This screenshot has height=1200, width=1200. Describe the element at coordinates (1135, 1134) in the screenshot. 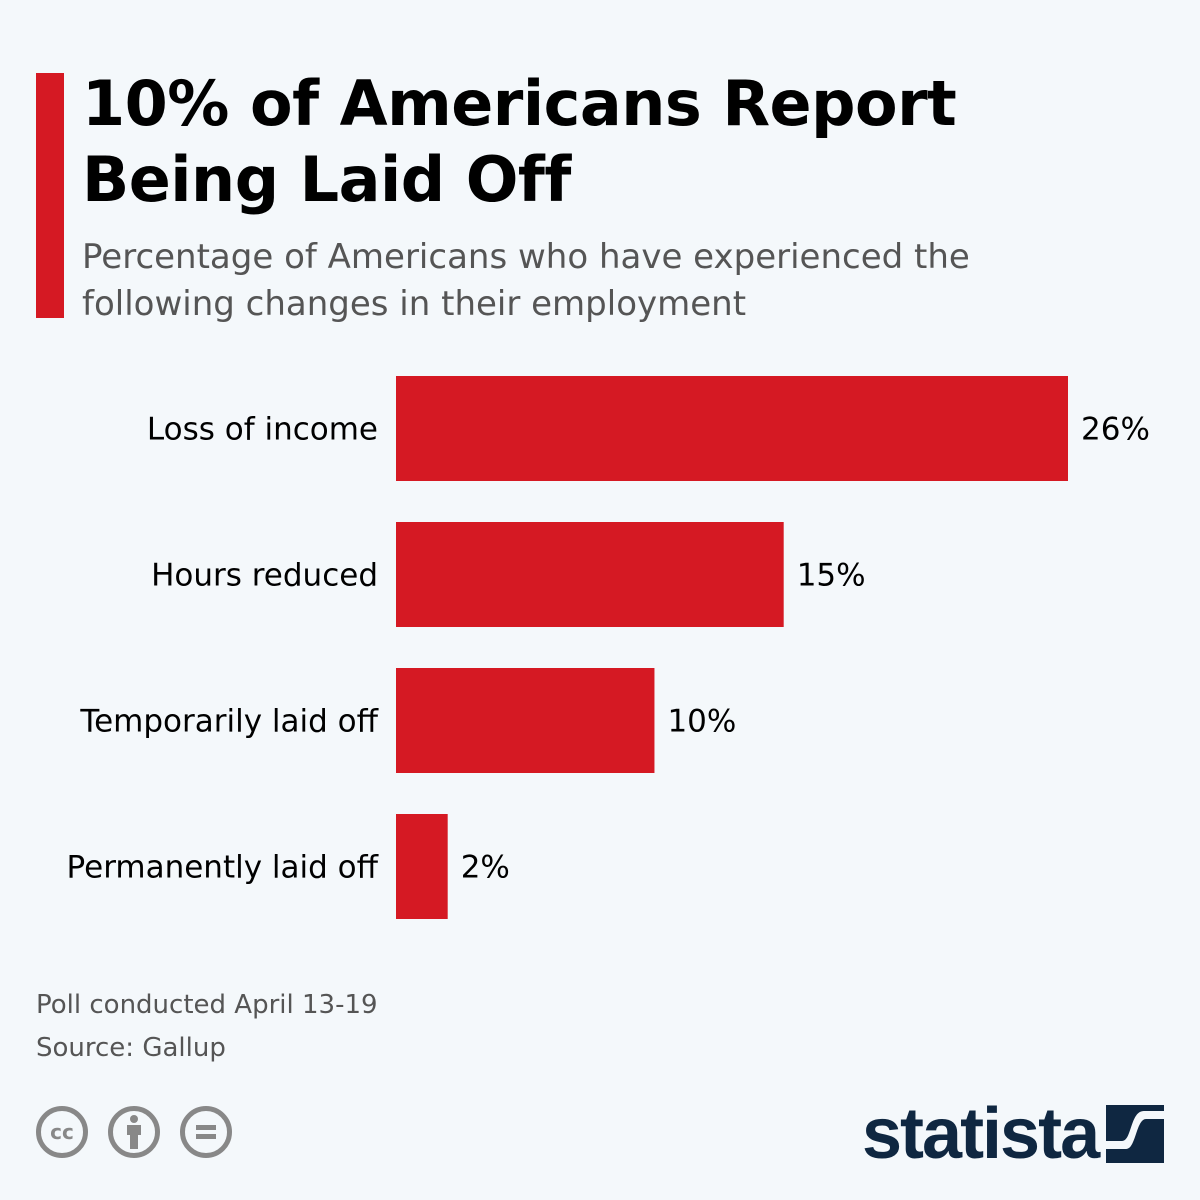

I see `statista-logo-mark-icon` at that location.